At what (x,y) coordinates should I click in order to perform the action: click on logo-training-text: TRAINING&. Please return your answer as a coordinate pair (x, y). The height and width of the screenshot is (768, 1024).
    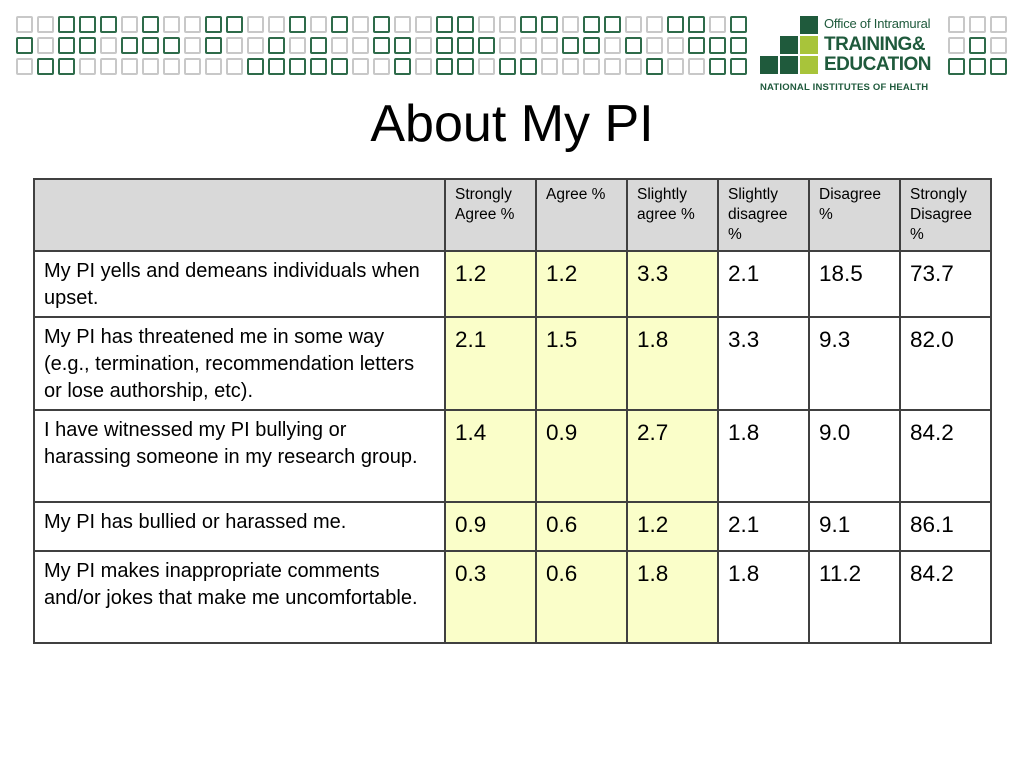
    Looking at the image, I should click on (875, 44).